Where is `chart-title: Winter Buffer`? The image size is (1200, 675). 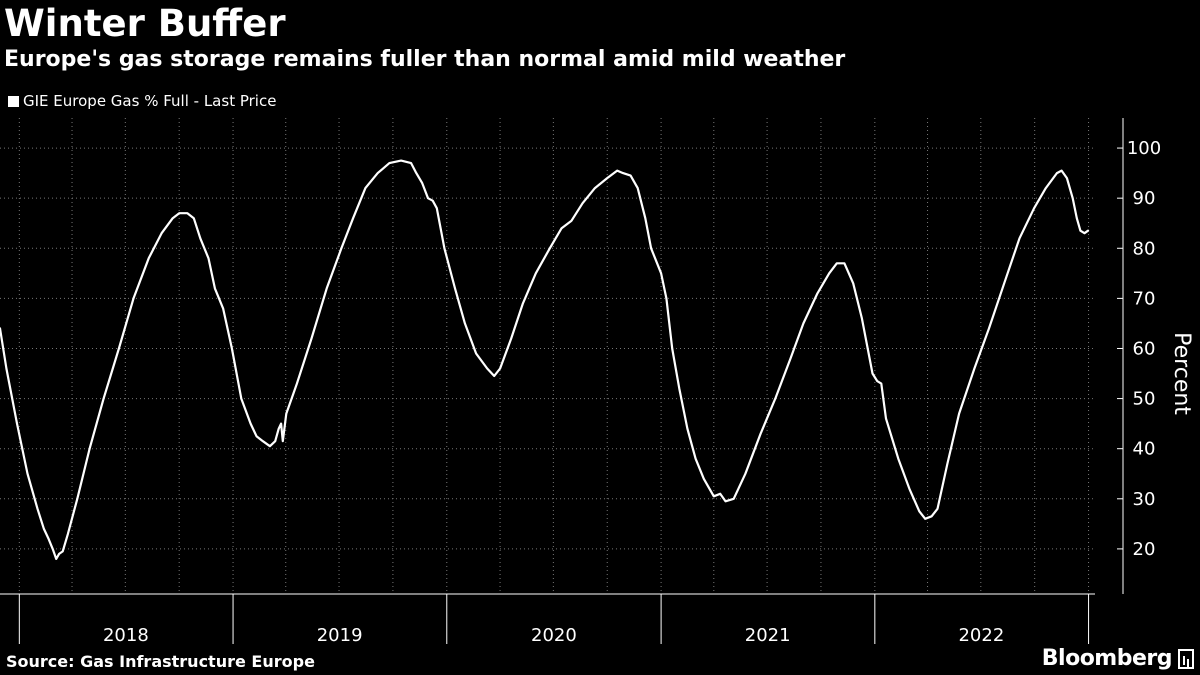
chart-title: Winter Buffer is located at coordinates (145, 23).